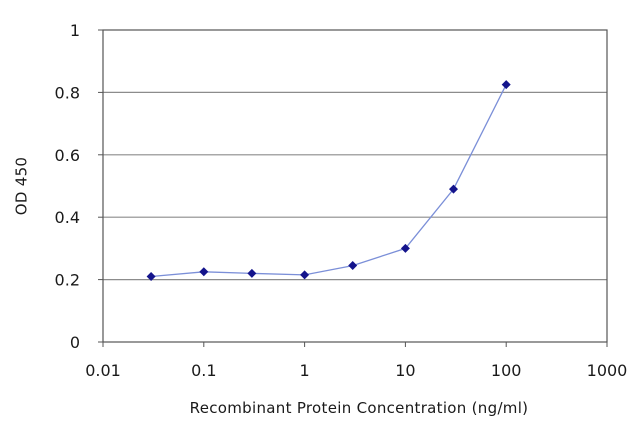  I want to click on x-tick-label: 100, so click(506, 370).